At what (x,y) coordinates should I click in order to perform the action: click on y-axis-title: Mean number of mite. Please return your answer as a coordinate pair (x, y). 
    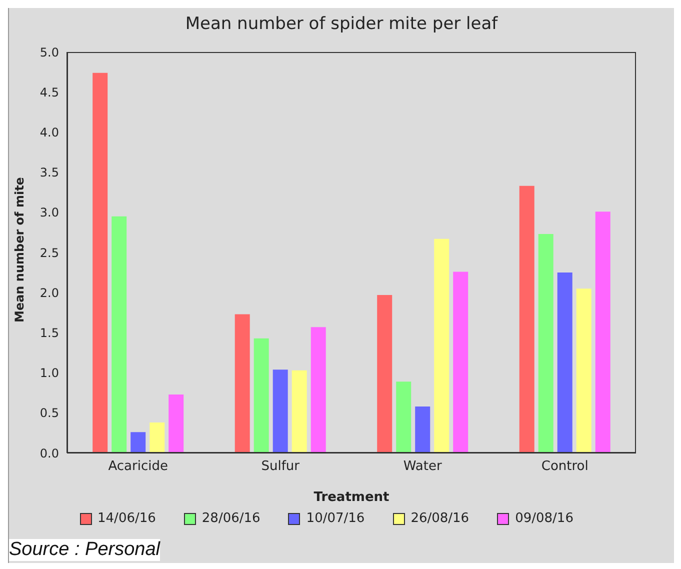
    Looking at the image, I should click on (19, 249).